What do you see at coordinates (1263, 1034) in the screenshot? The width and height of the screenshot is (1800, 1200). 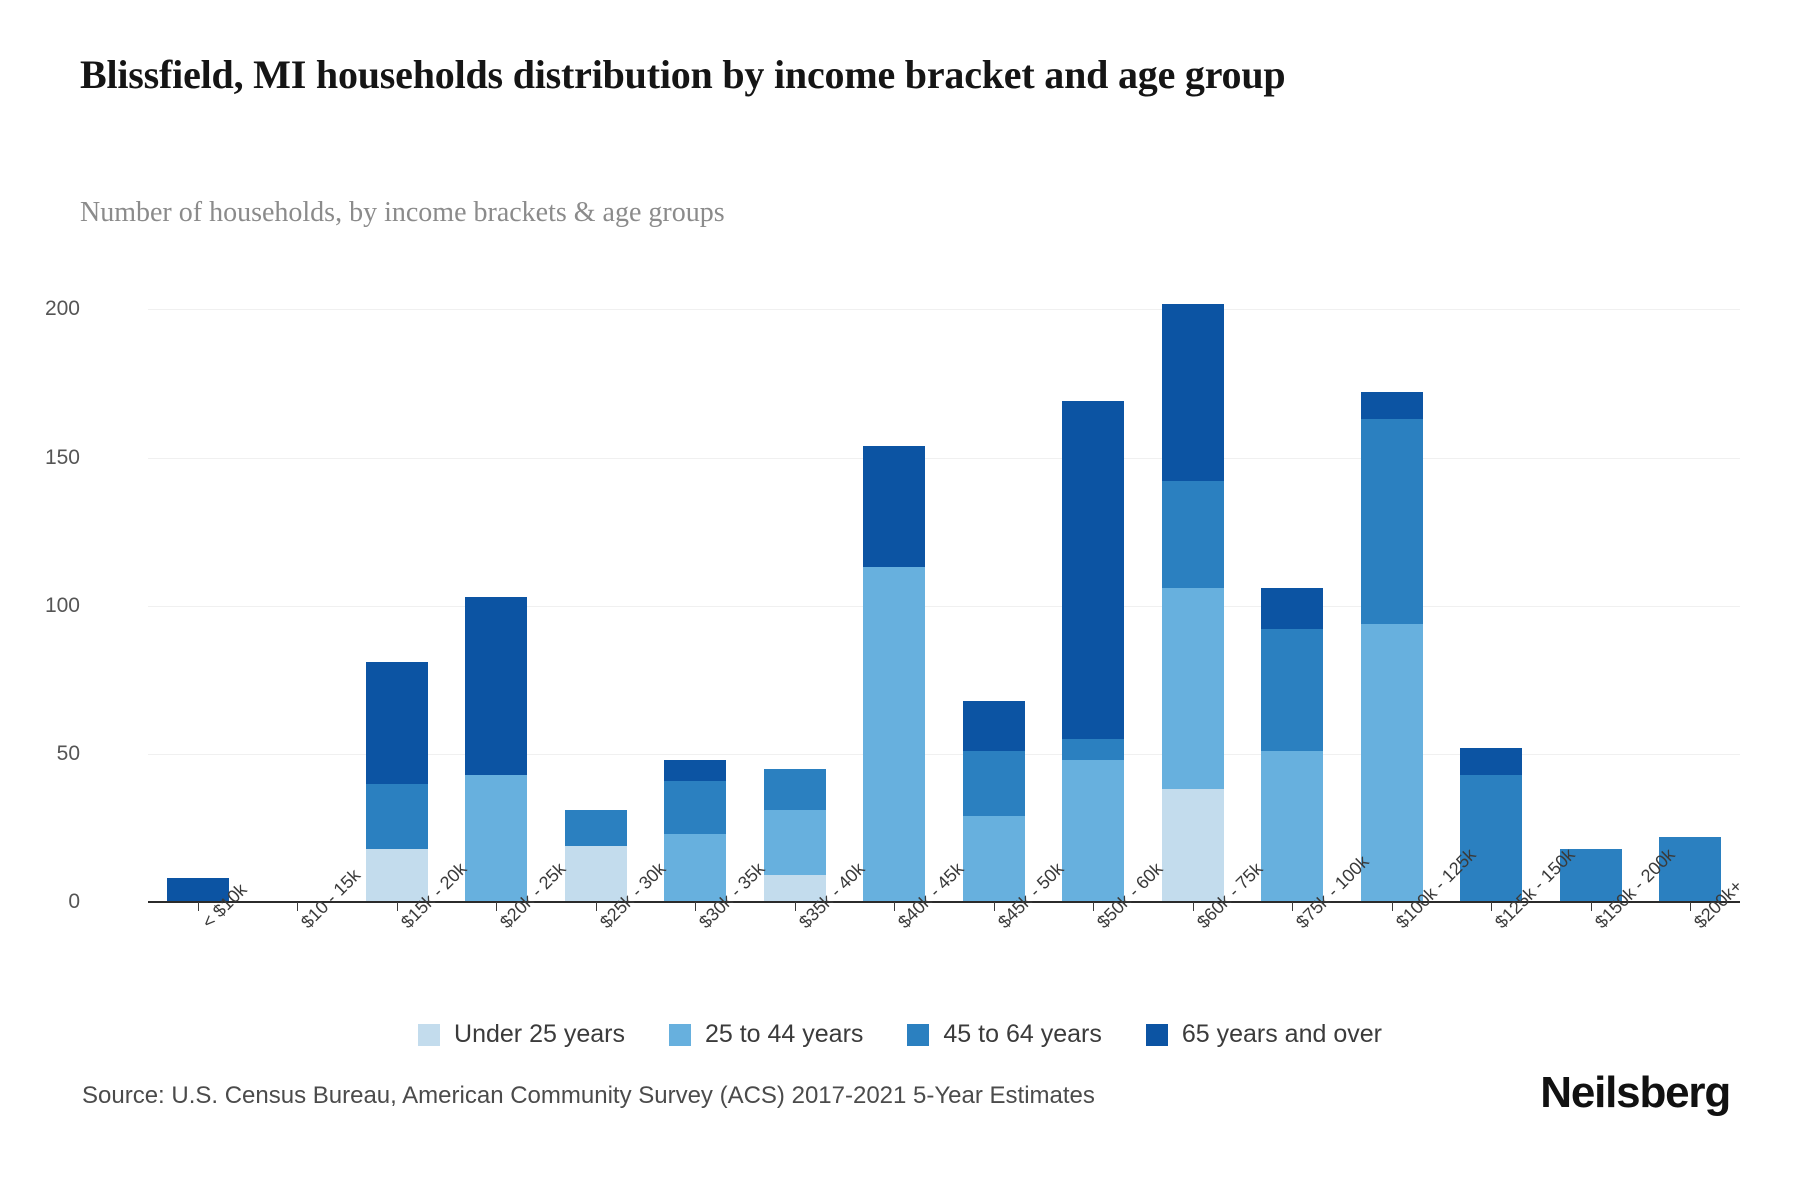 I see `legend-item: 65 years and over` at bounding box center [1263, 1034].